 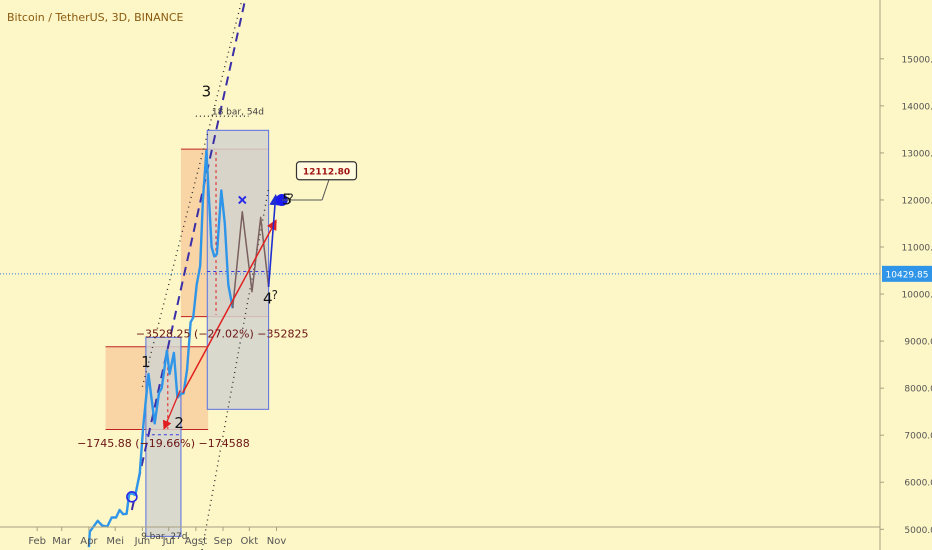 What do you see at coordinates (62, 541) in the screenshot?
I see `x-tick-label-1: Mar` at bounding box center [62, 541].